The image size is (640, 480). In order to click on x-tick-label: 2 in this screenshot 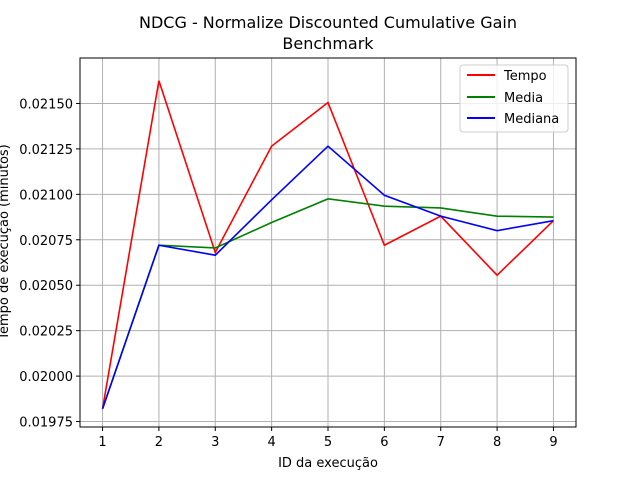, I will do `click(159, 442)`.